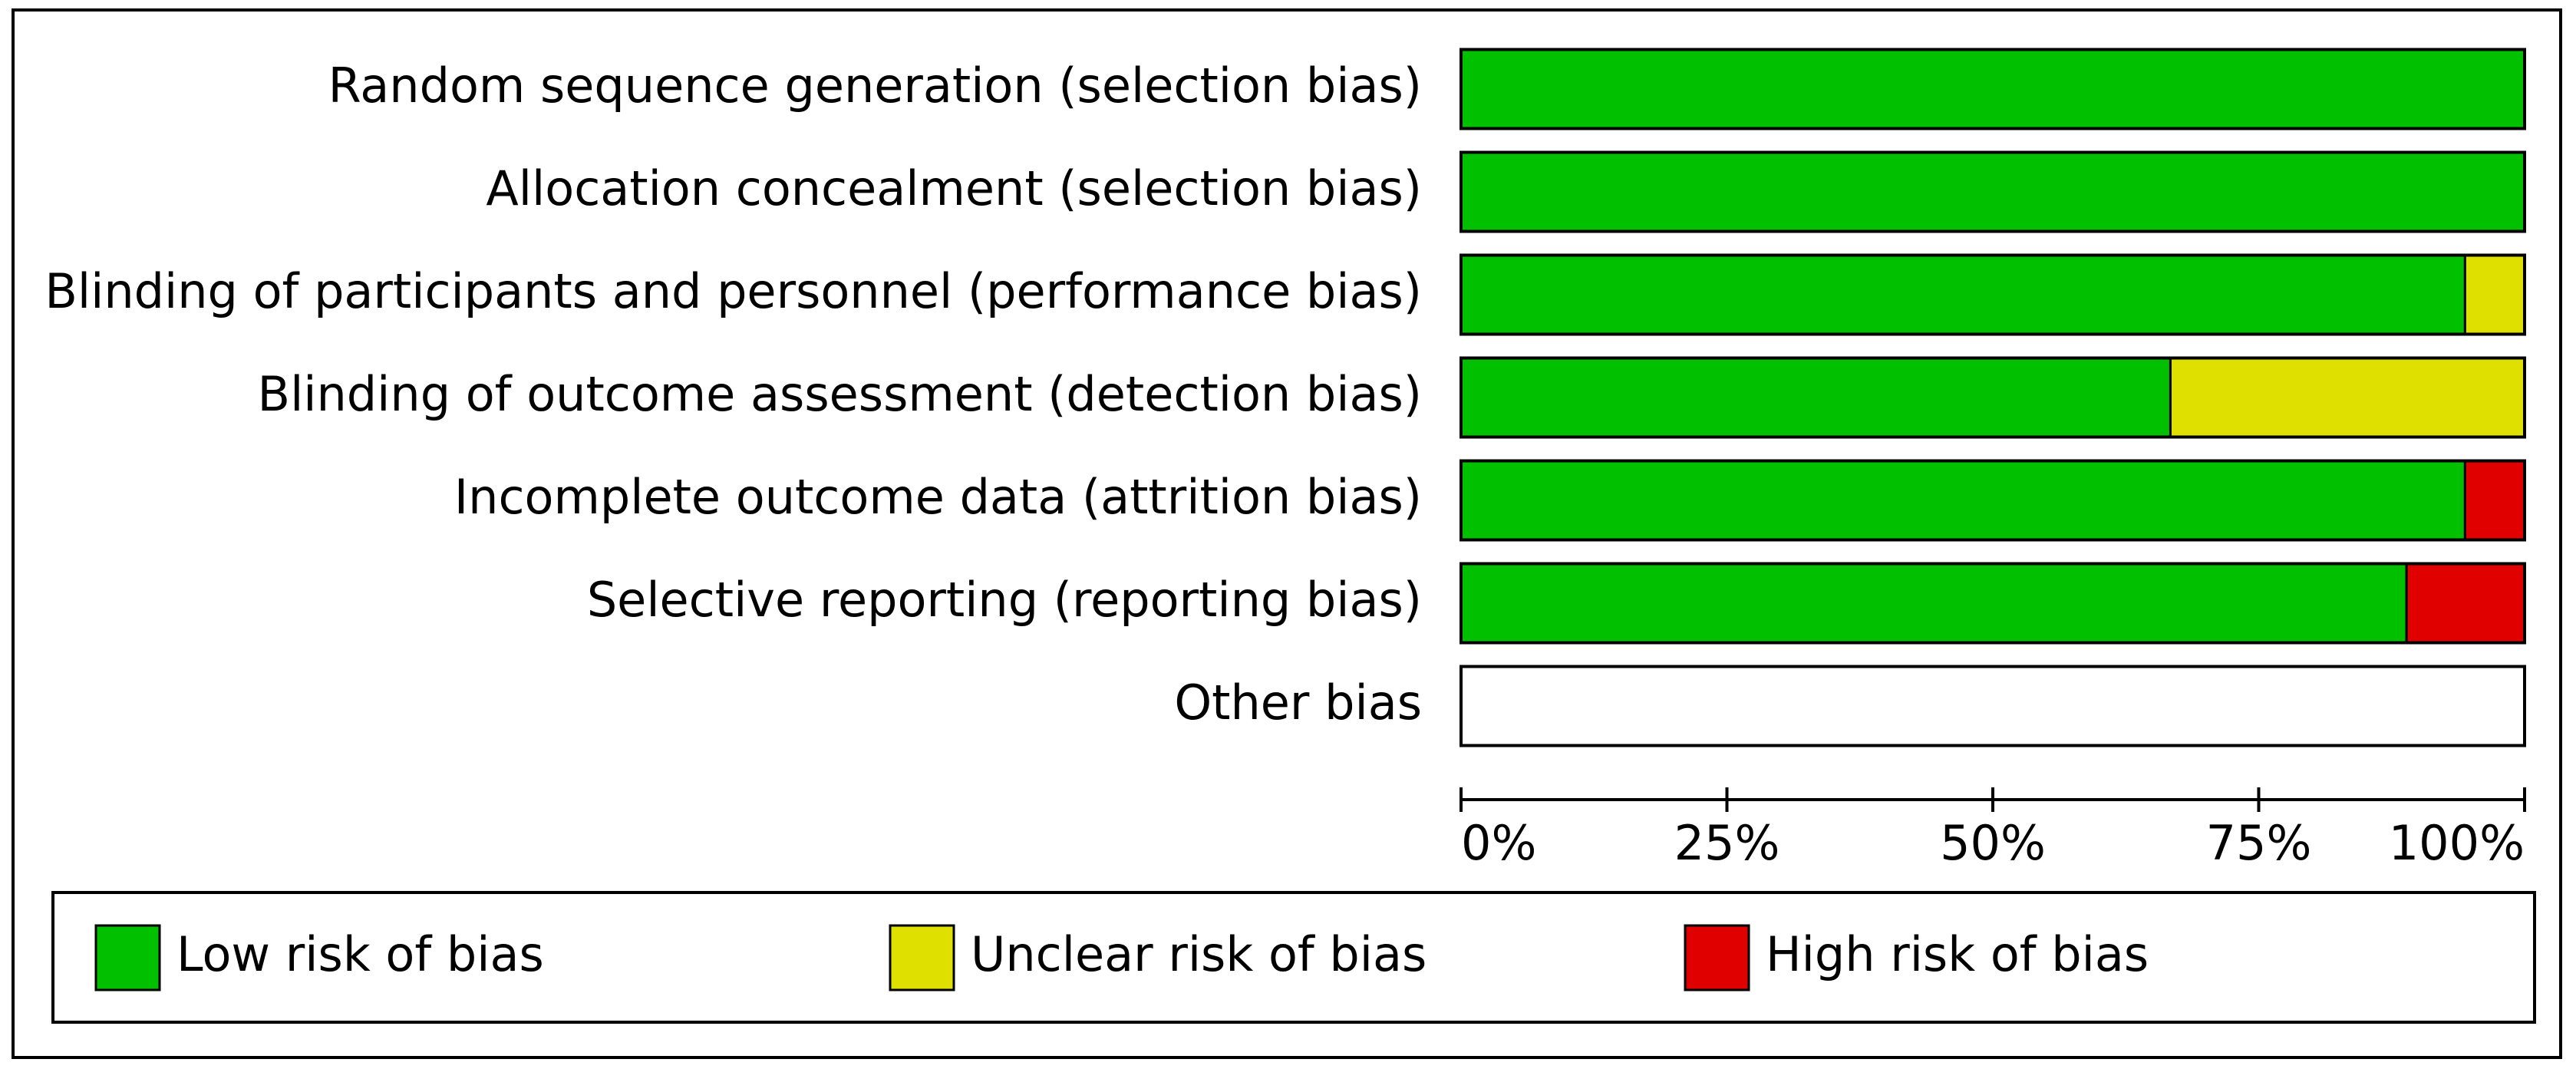  Describe the element at coordinates (1199, 954) in the screenshot. I see `legend-label: Unclear risk of bias` at that location.